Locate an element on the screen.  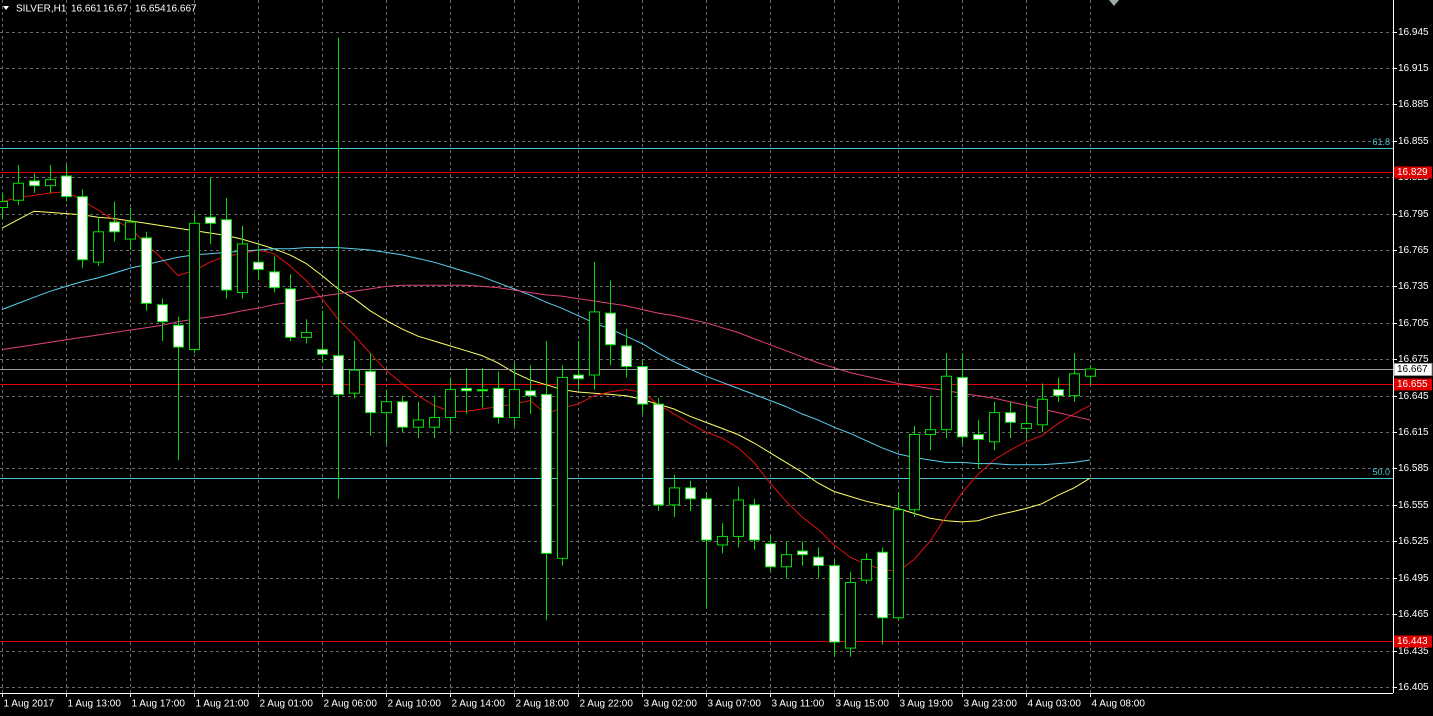
y-tick-label: 16.915 is located at coordinates (1413, 68).